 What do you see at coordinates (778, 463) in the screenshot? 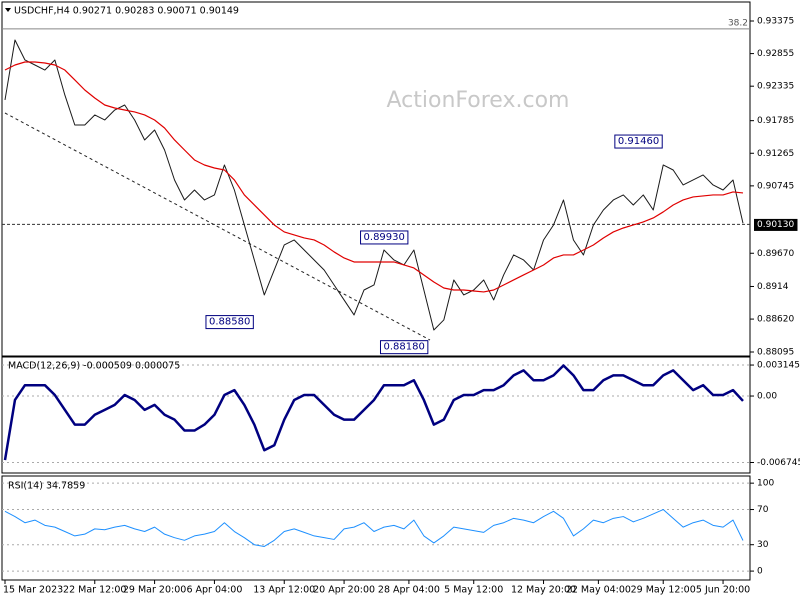
I see `y-tick-label: -0.006745` at bounding box center [778, 463].